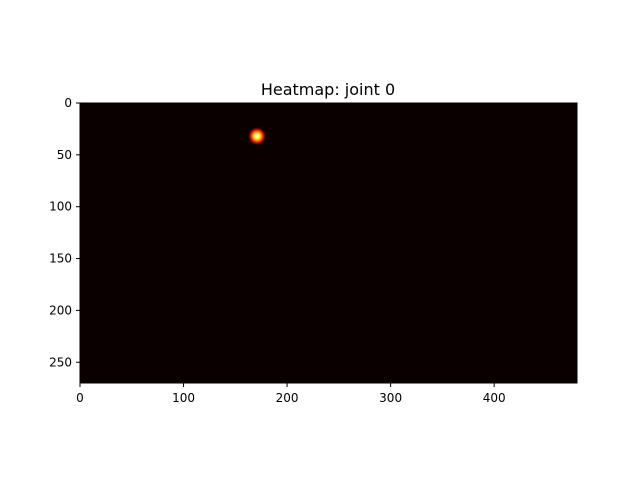 This screenshot has height=484, width=640. Describe the element at coordinates (287, 398) in the screenshot. I see `x-tick-label: 200` at that location.